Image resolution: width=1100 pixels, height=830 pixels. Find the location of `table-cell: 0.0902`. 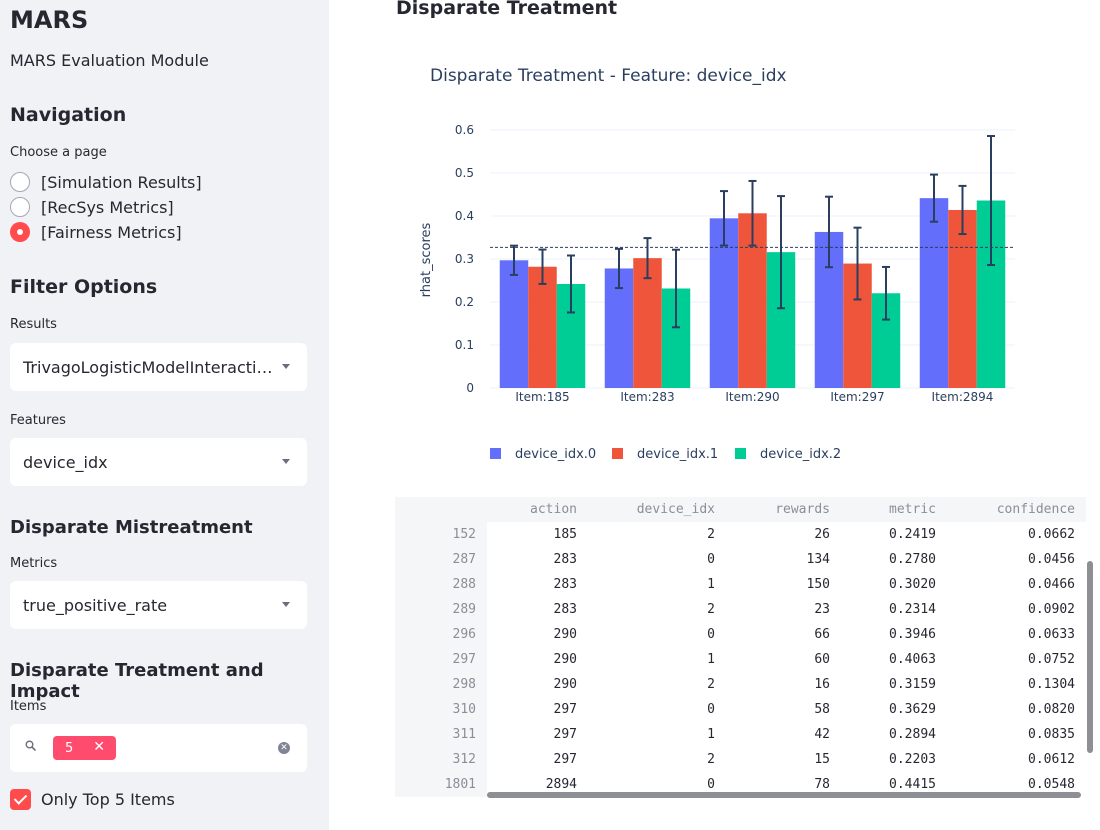

table-cell: 0.0902 is located at coordinates (1051, 609).